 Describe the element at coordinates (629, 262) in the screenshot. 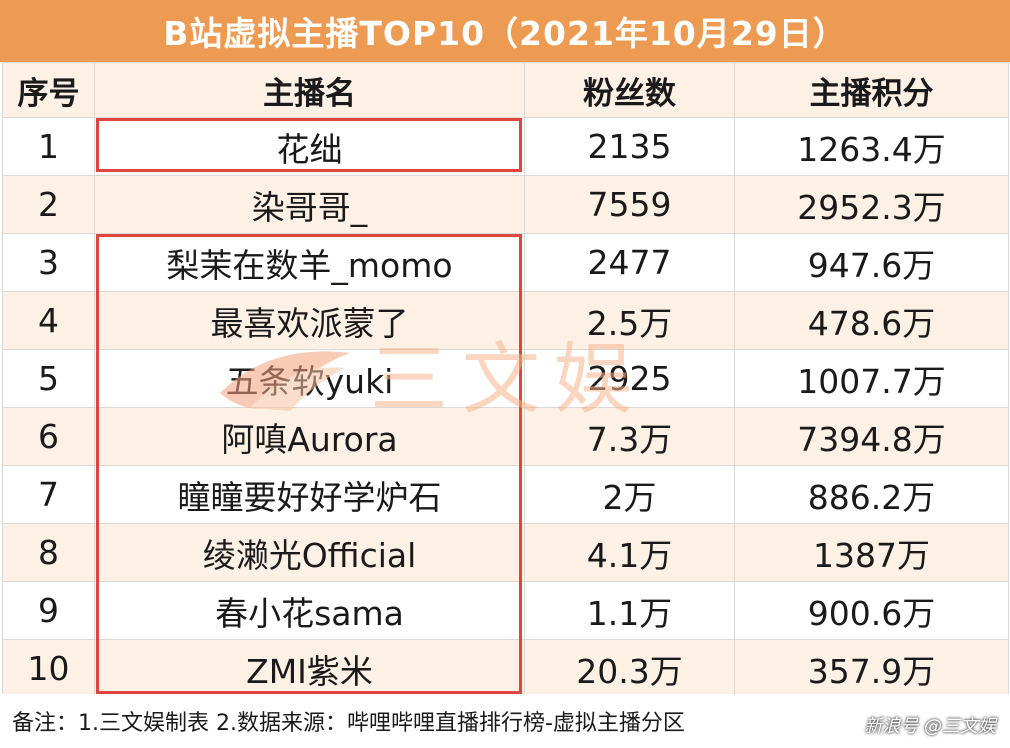

I see `fans-cell: 2477` at that location.